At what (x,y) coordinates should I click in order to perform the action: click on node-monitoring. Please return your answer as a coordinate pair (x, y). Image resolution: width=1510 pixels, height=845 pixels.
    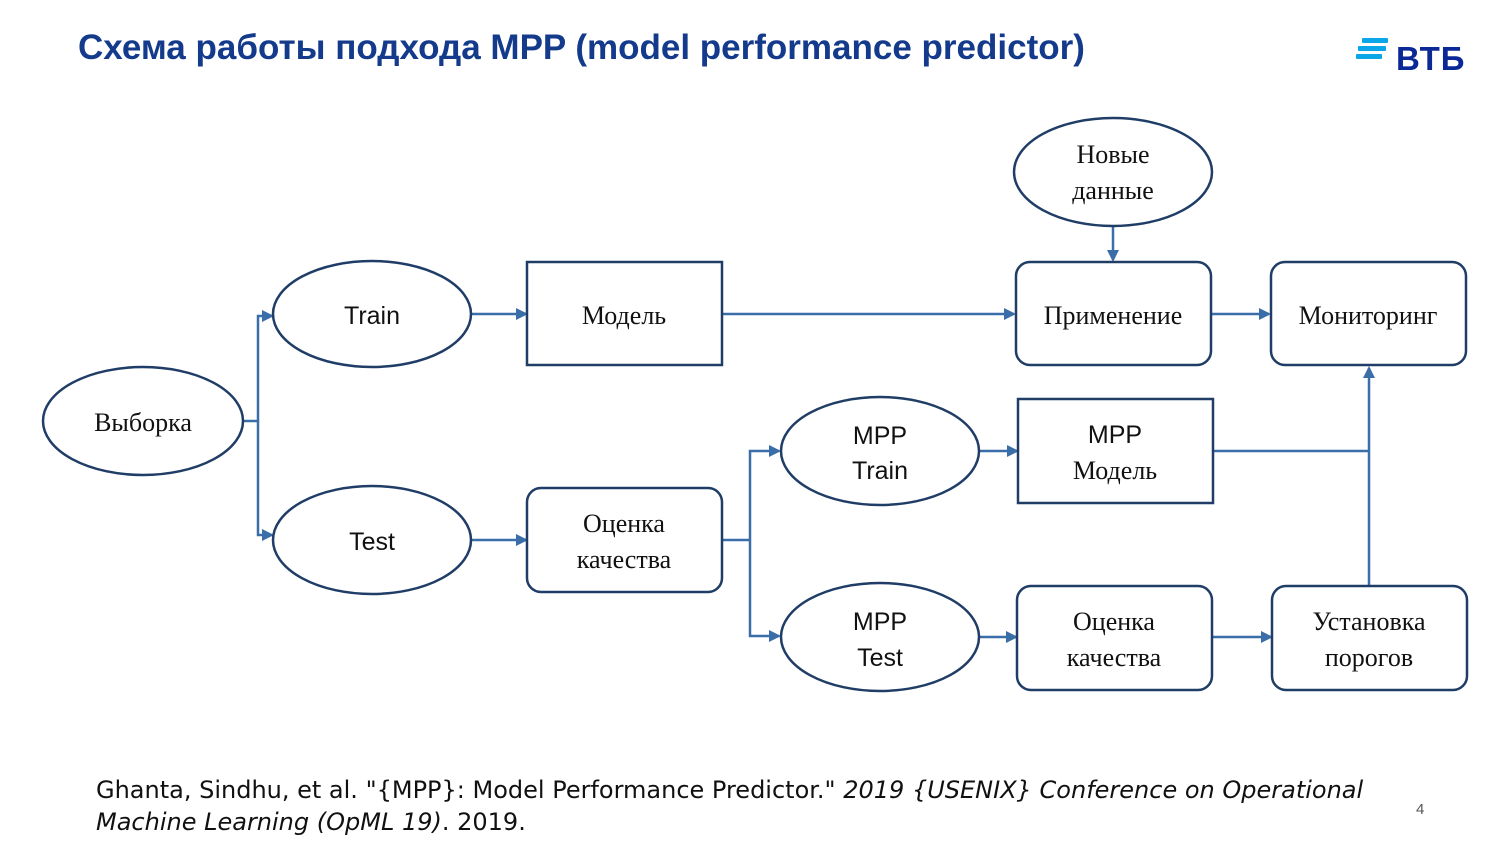
    Looking at the image, I should click on (1368, 313).